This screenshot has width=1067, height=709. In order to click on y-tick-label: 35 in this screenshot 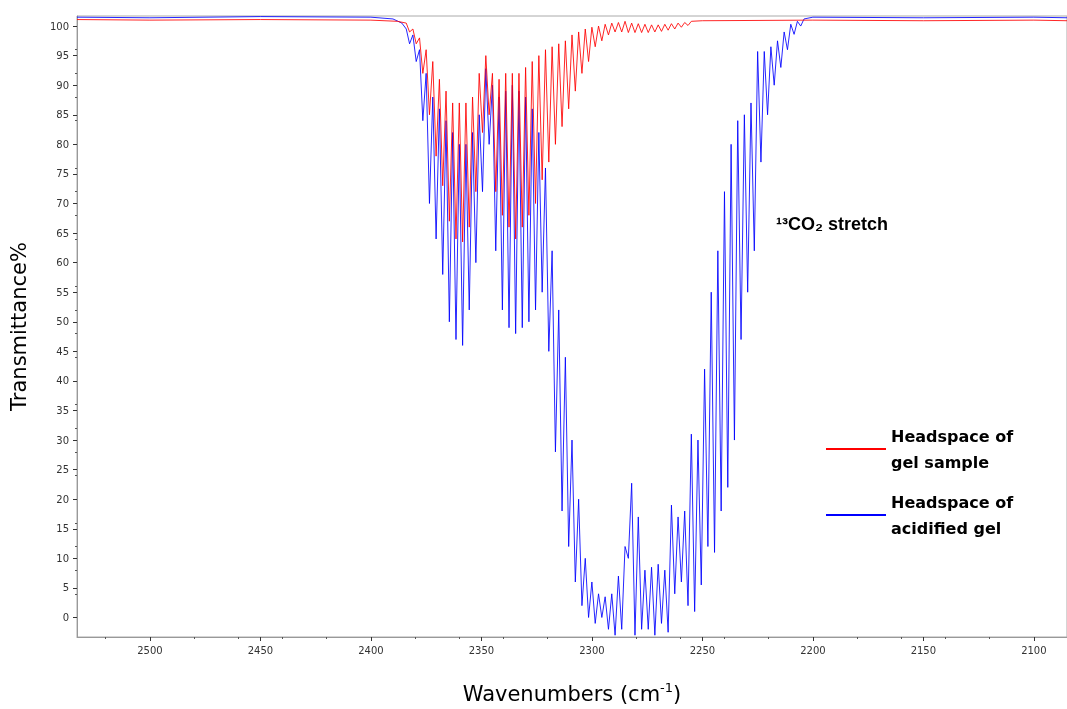, I will do `click(62, 410)`.